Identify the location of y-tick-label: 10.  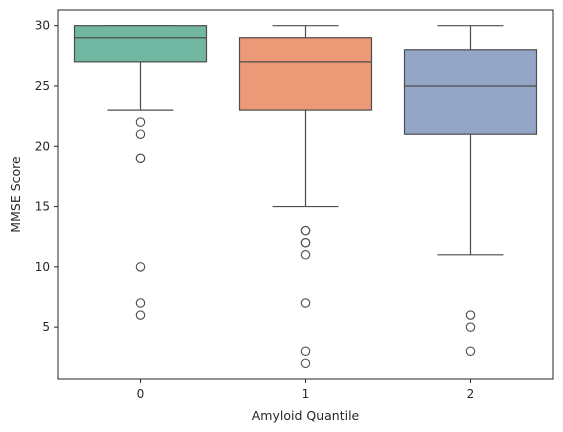
(42, 267).